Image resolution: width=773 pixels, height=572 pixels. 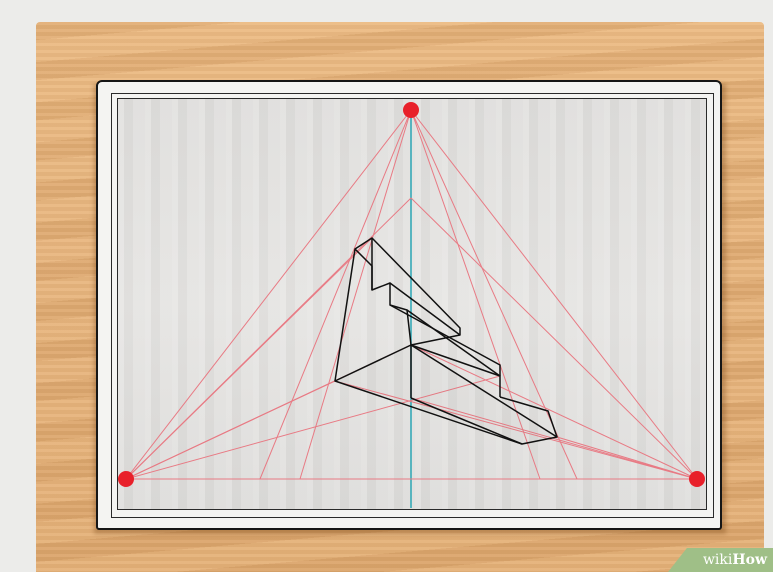 What do you see at coordinates (126, 479) in the screenshot?
I see `vanishing-point-left` at bounding box center [126, 479].